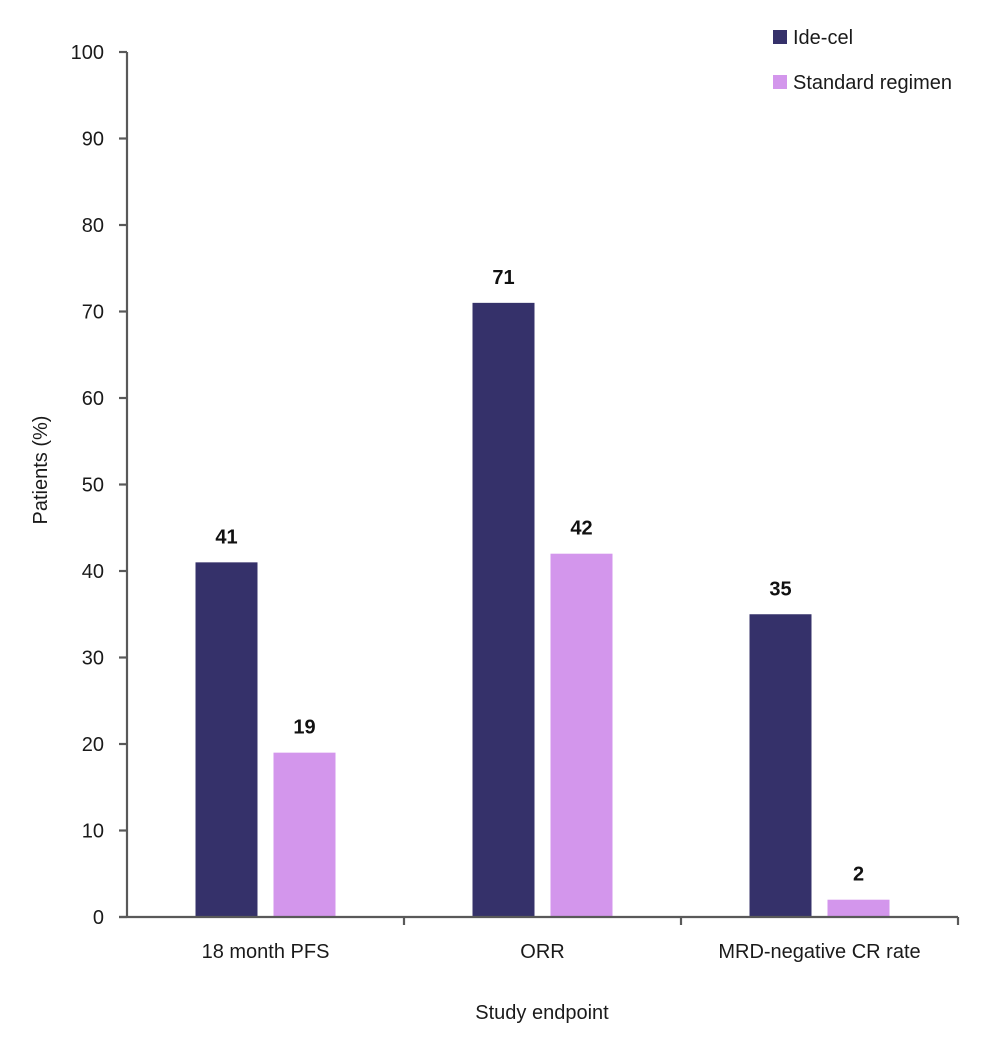 Image resolution: width=1000 pixels, height=1048 pixels. What do you see at coordinates (780, 589) in the screenshot?
I see `data-label: 35` at bounding box center [780, 589].